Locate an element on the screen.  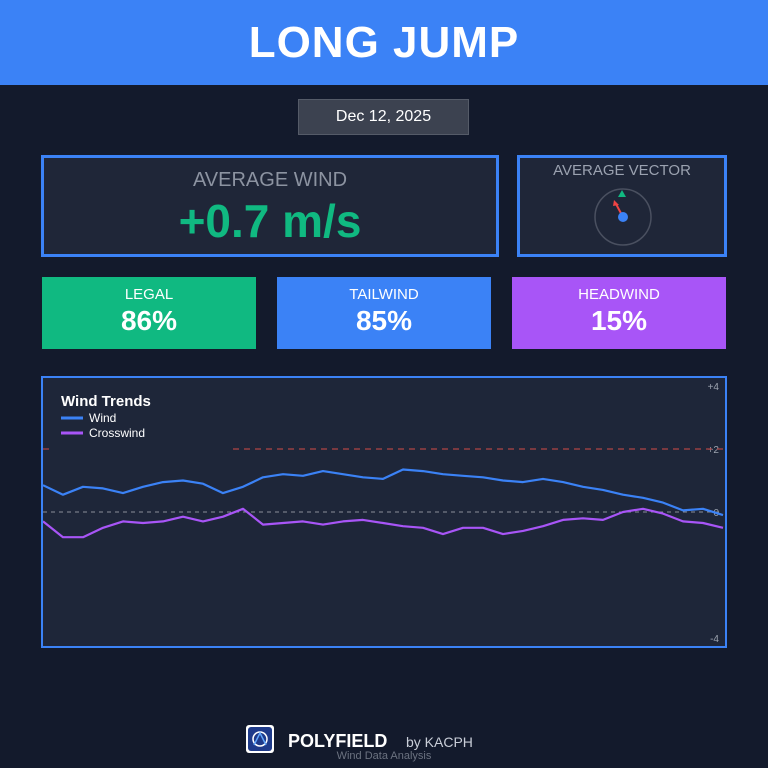
average-wind-value: +0.7 m/s is located at coordinates (270, 221).